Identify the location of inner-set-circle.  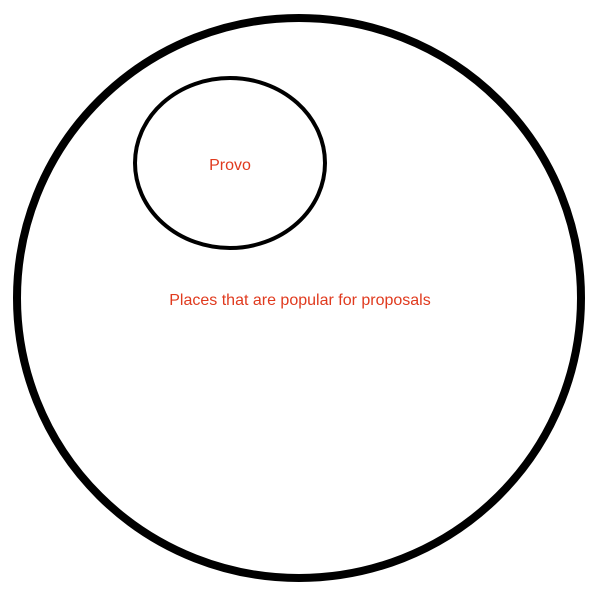
(230, 163).